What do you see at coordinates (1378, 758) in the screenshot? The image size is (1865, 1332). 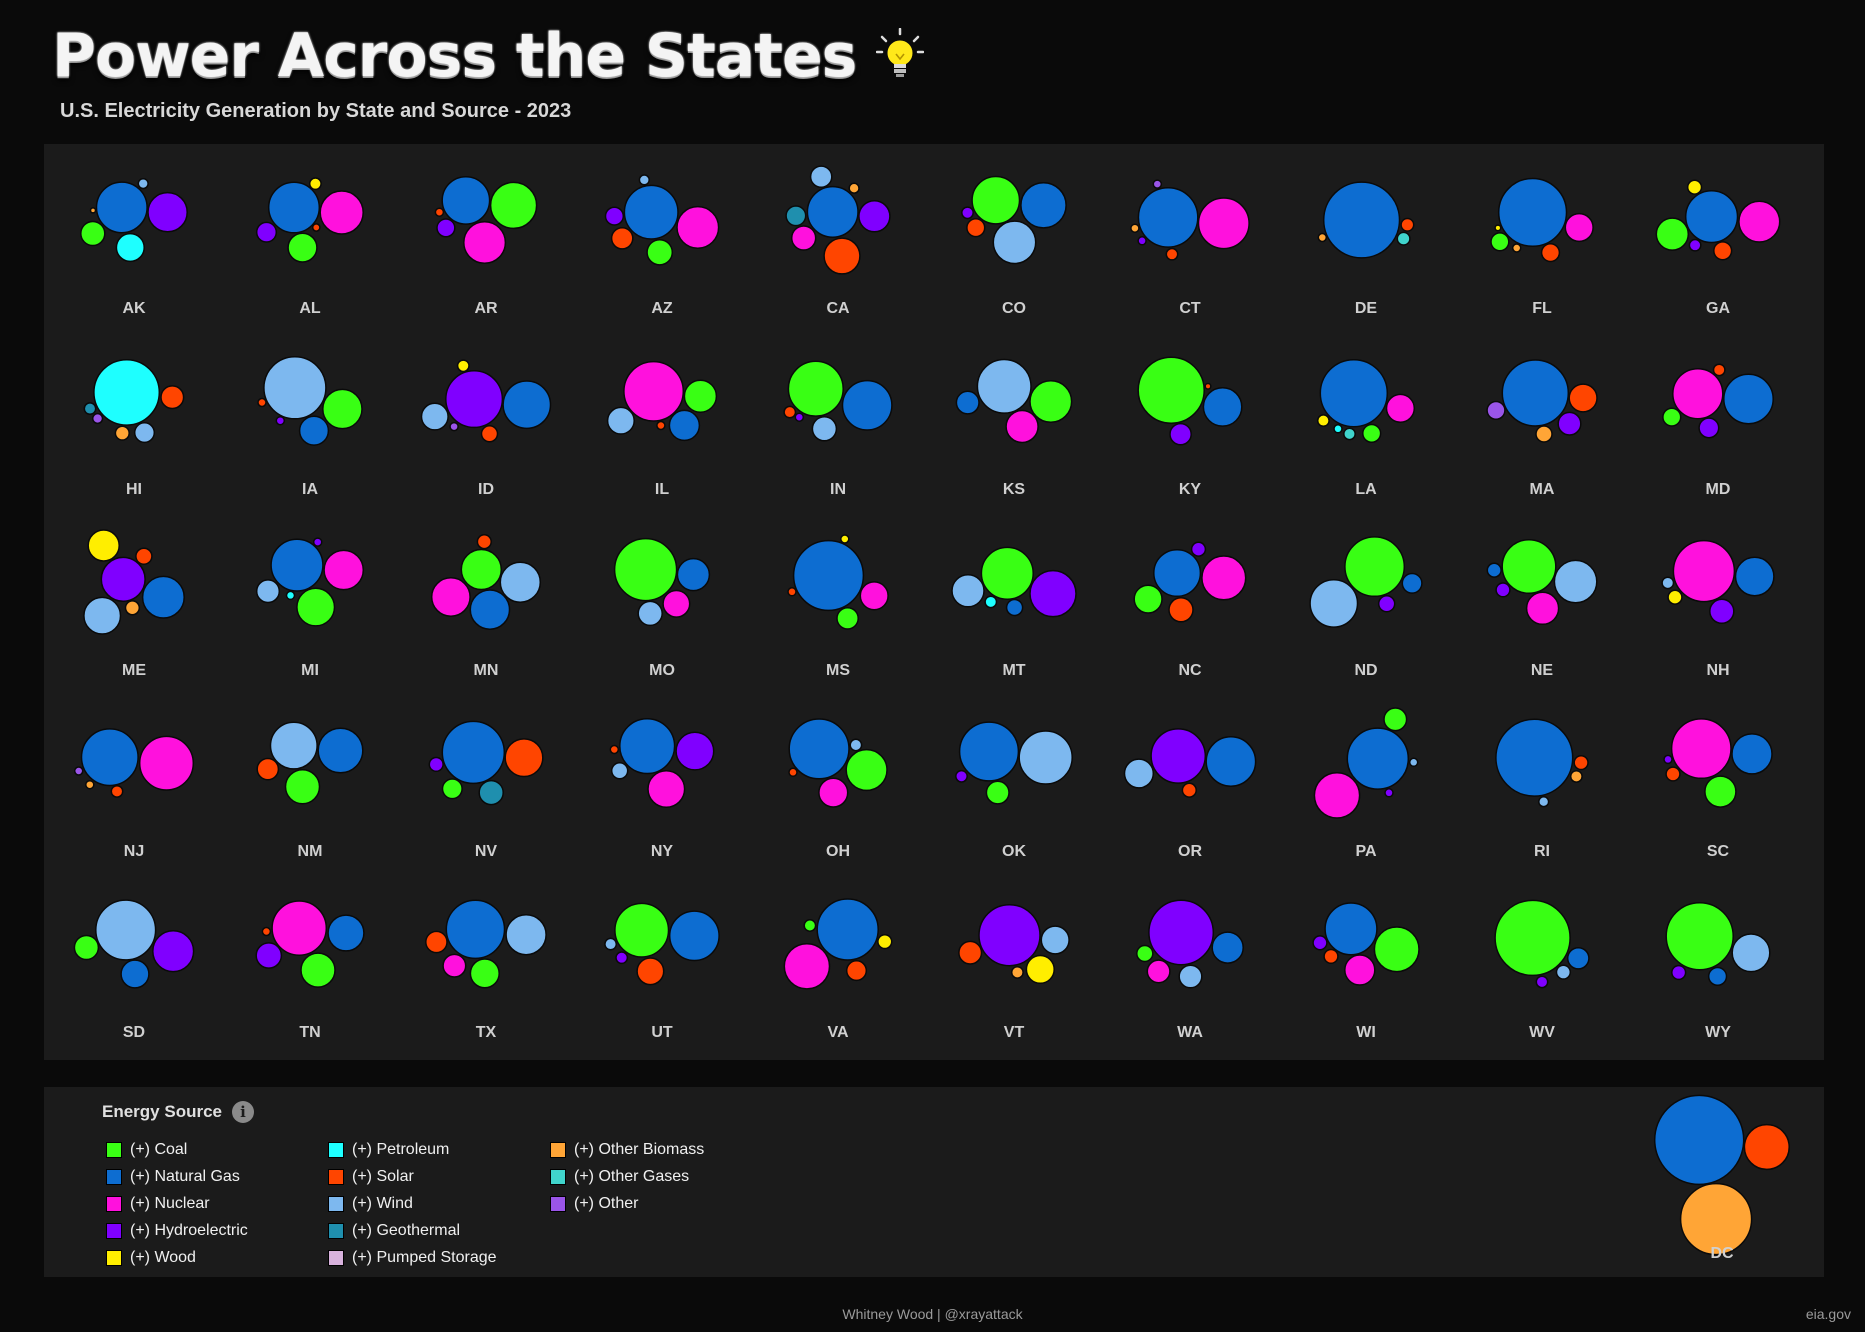 I see `bubble-pa-gas` at bounding box center [1378, 758].